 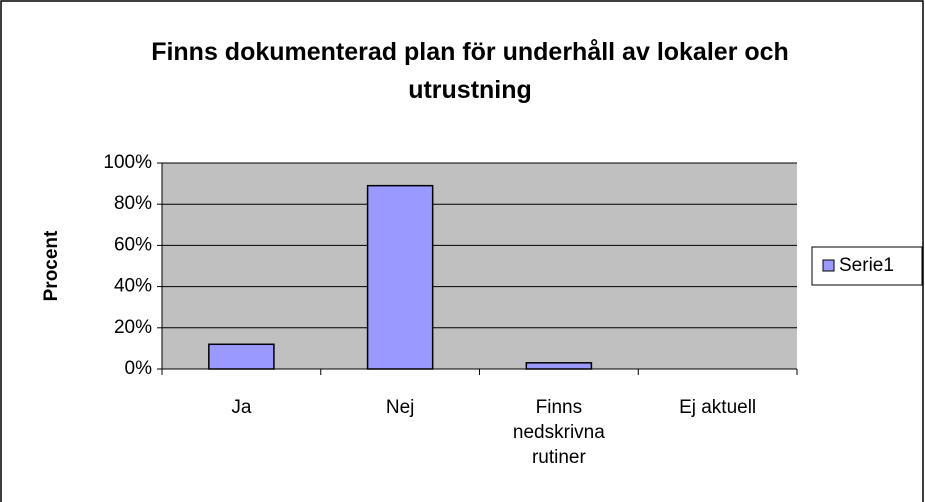 I want to click on y-tick-label: 40%, so click(x=133, y=286).